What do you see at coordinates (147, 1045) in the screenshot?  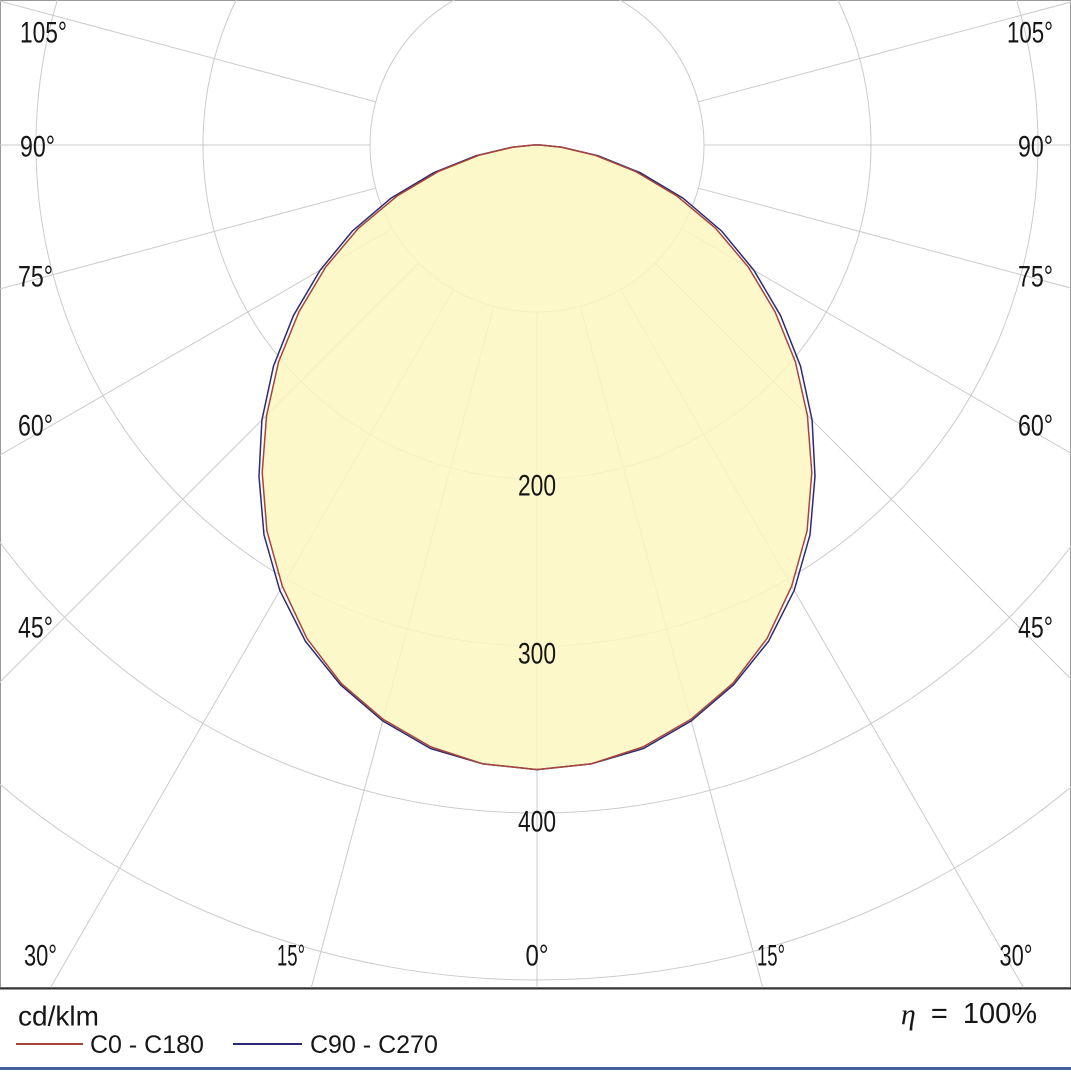 I see `legend-label-c0-c180: C0 - C180` at bounding box center [147, 1045].